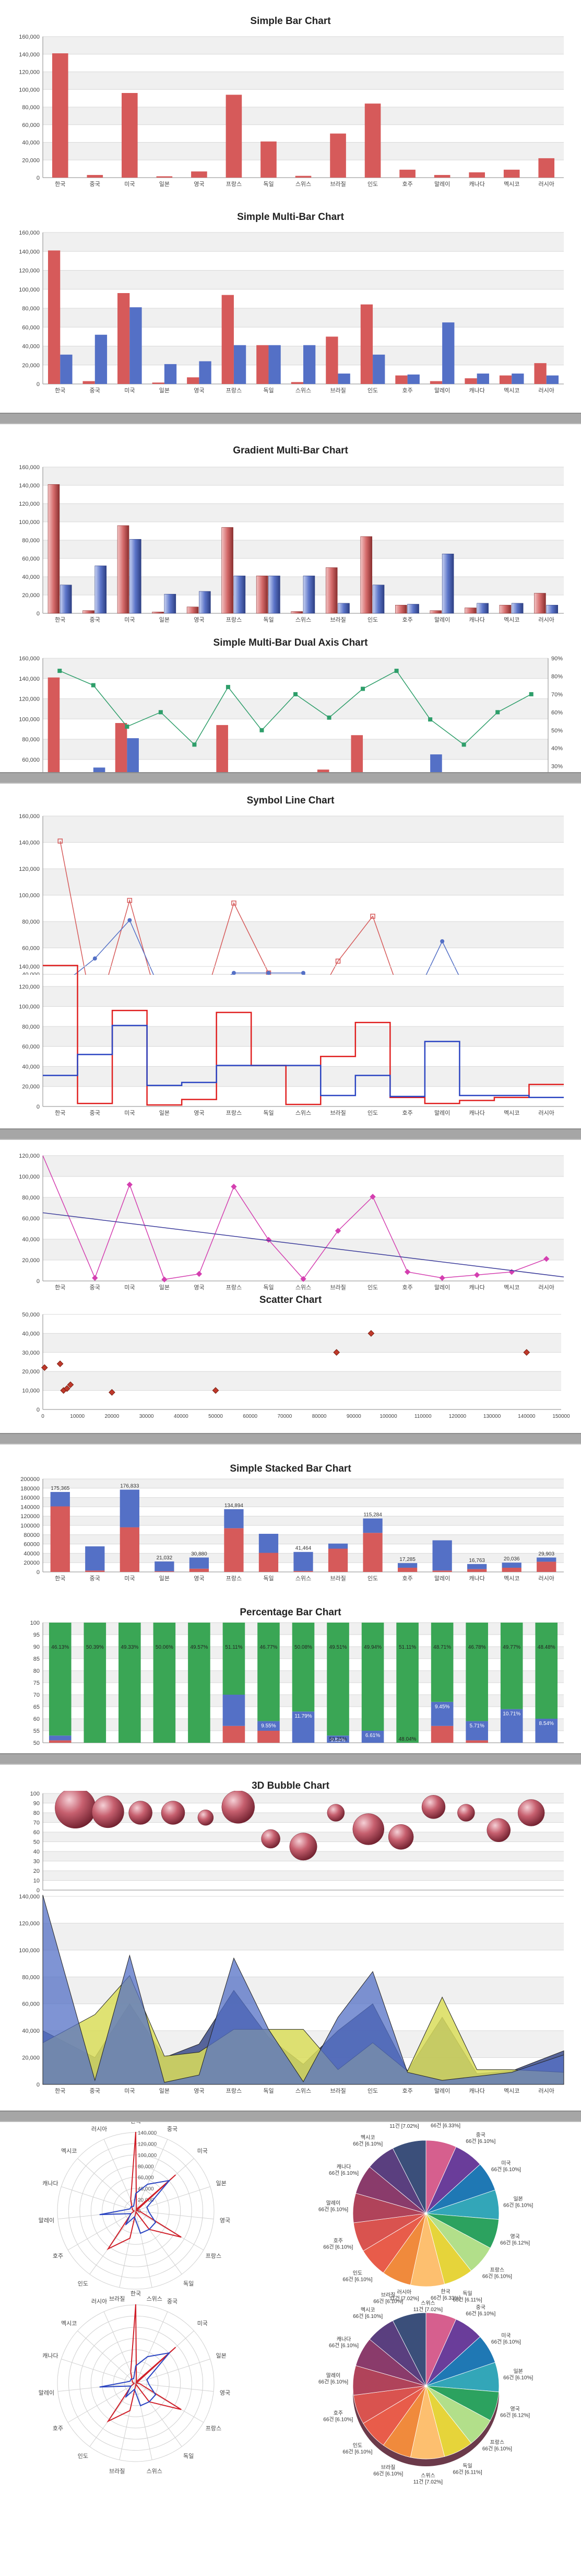 This screenshot has width=581, height=2576. What do you see at coordinates (31, 1391) in the screenshot?
I see `y-tick-label: 10,000` at bounding box center [31, 1391].